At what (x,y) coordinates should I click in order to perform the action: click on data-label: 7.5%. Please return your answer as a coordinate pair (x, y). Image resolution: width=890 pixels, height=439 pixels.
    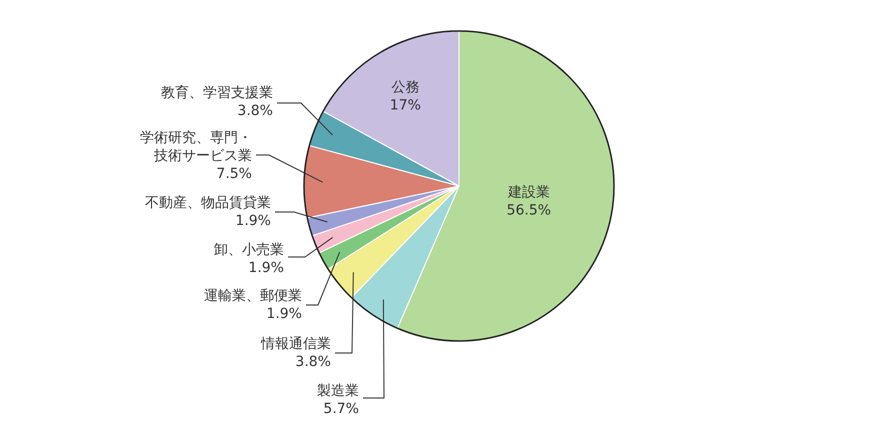
    Looking at the image, I should click on (234, 174).